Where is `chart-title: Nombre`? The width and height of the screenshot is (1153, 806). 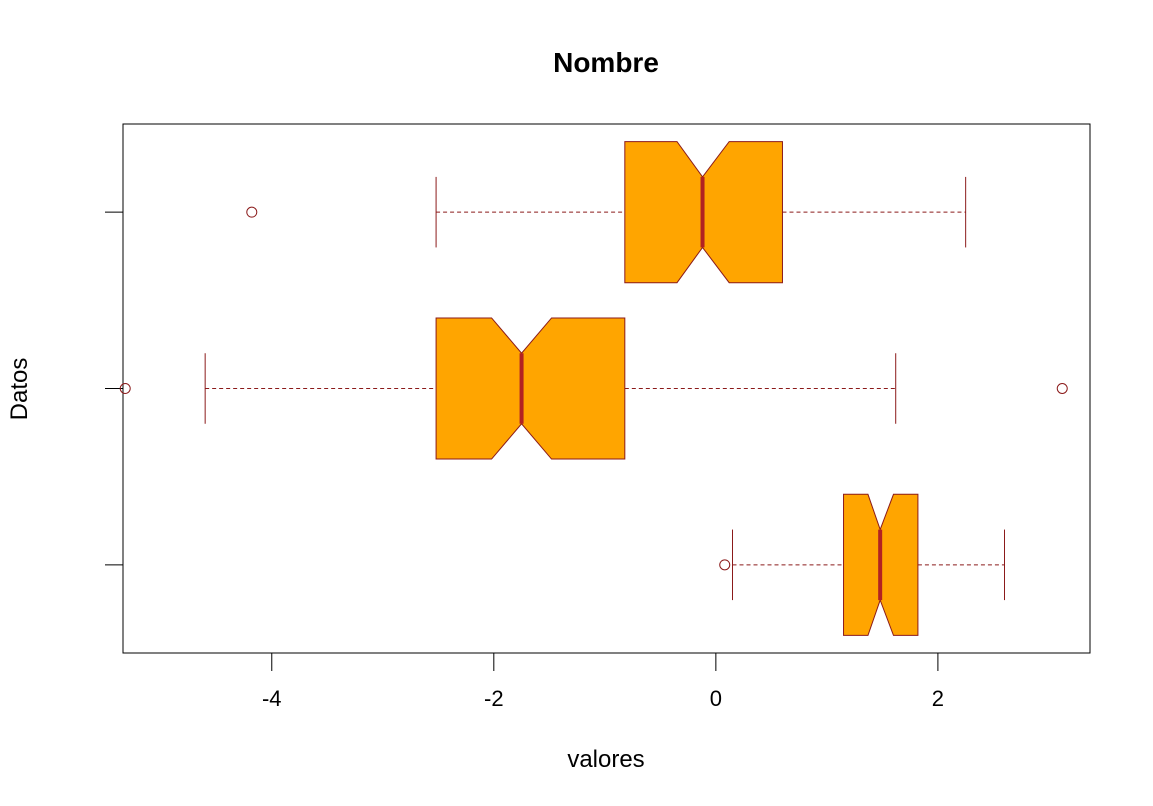 chart-title: Nombre is located at coordinates (606, 62).